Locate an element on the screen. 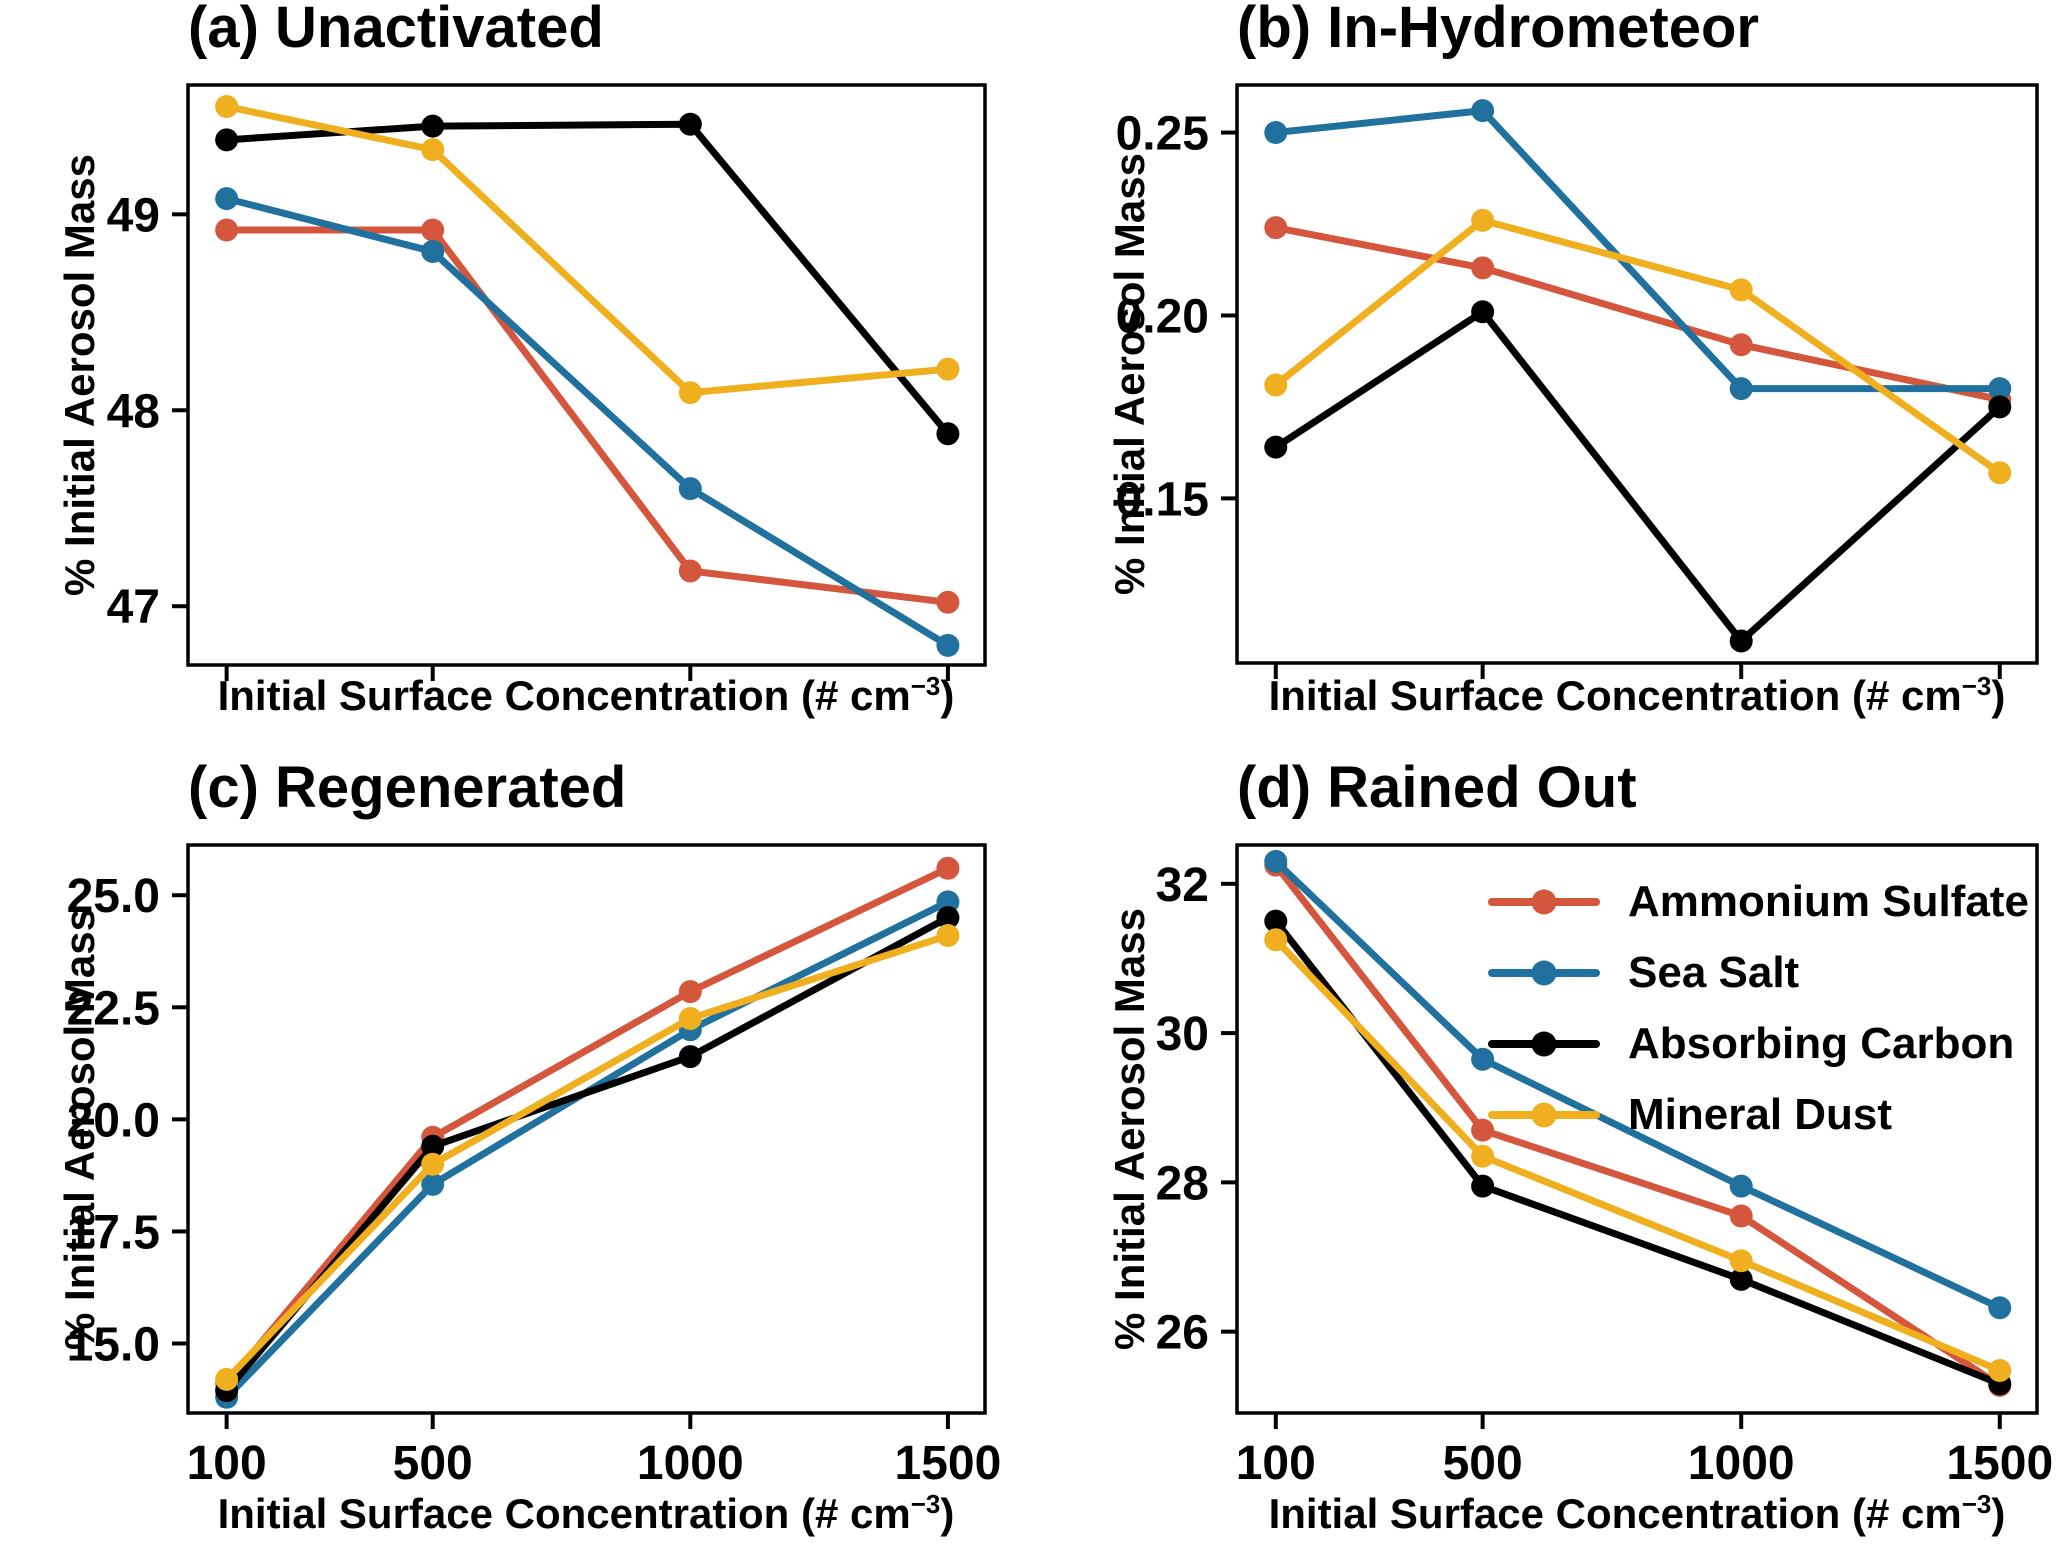 This screenshot has width=2067, height=1551. y-tick-label: 0.20 is located at coordinates (1162, 316).